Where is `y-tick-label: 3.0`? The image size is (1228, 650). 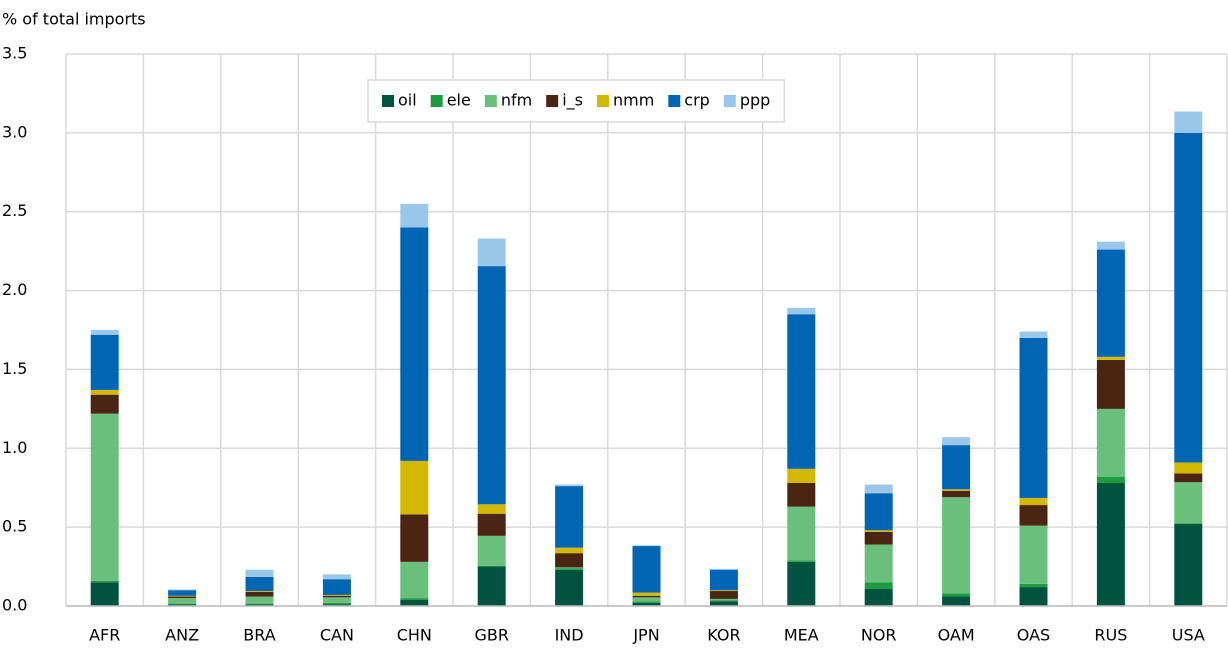 y-tick-label: 3.0 is located at coordinates (14, 131).